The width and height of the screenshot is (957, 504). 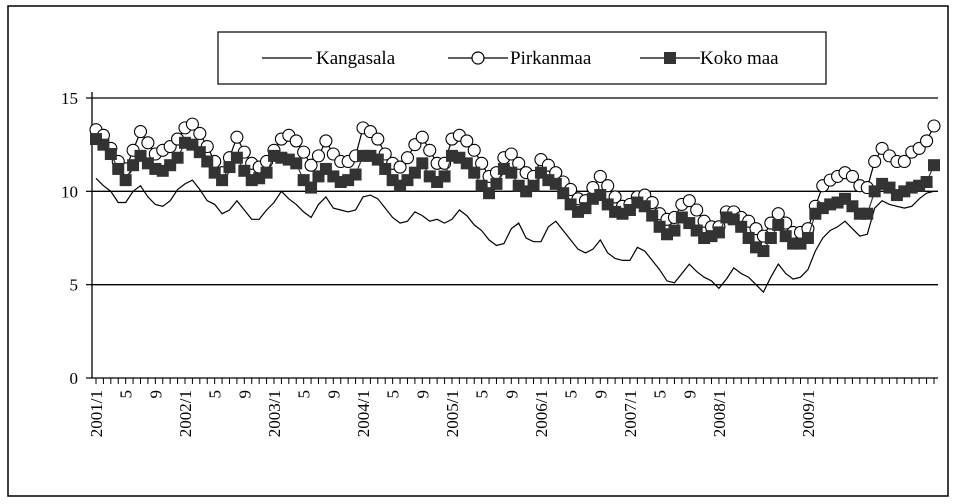 What do you see at coordinates (96, 413) in the screenshot?
I see `x-tick-label: 2001/1` at bounding box center [96, 413].